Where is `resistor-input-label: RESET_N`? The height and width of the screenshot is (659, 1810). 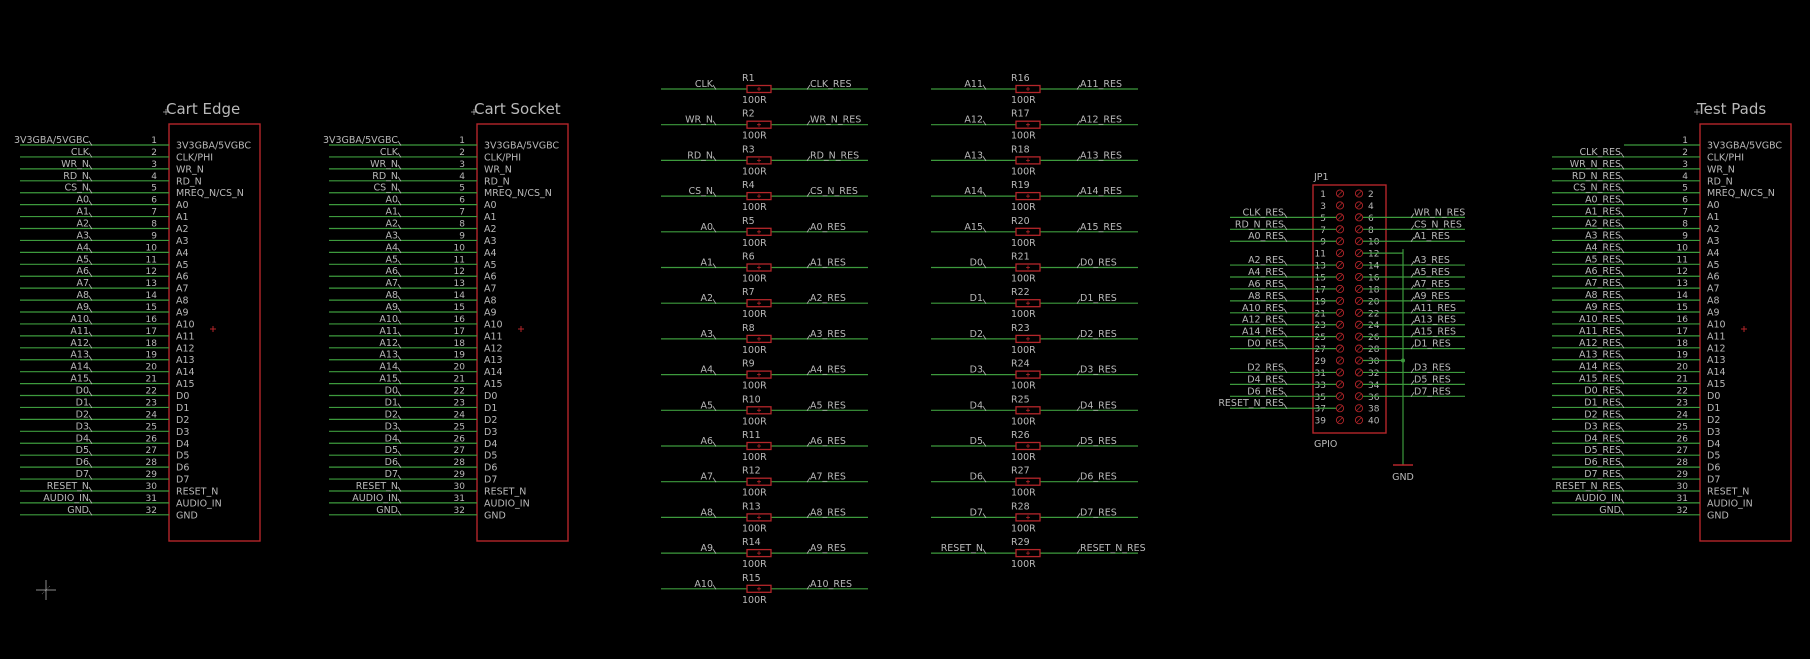
resistor-input-label: RESET_N is located at coordinates (962, 548).